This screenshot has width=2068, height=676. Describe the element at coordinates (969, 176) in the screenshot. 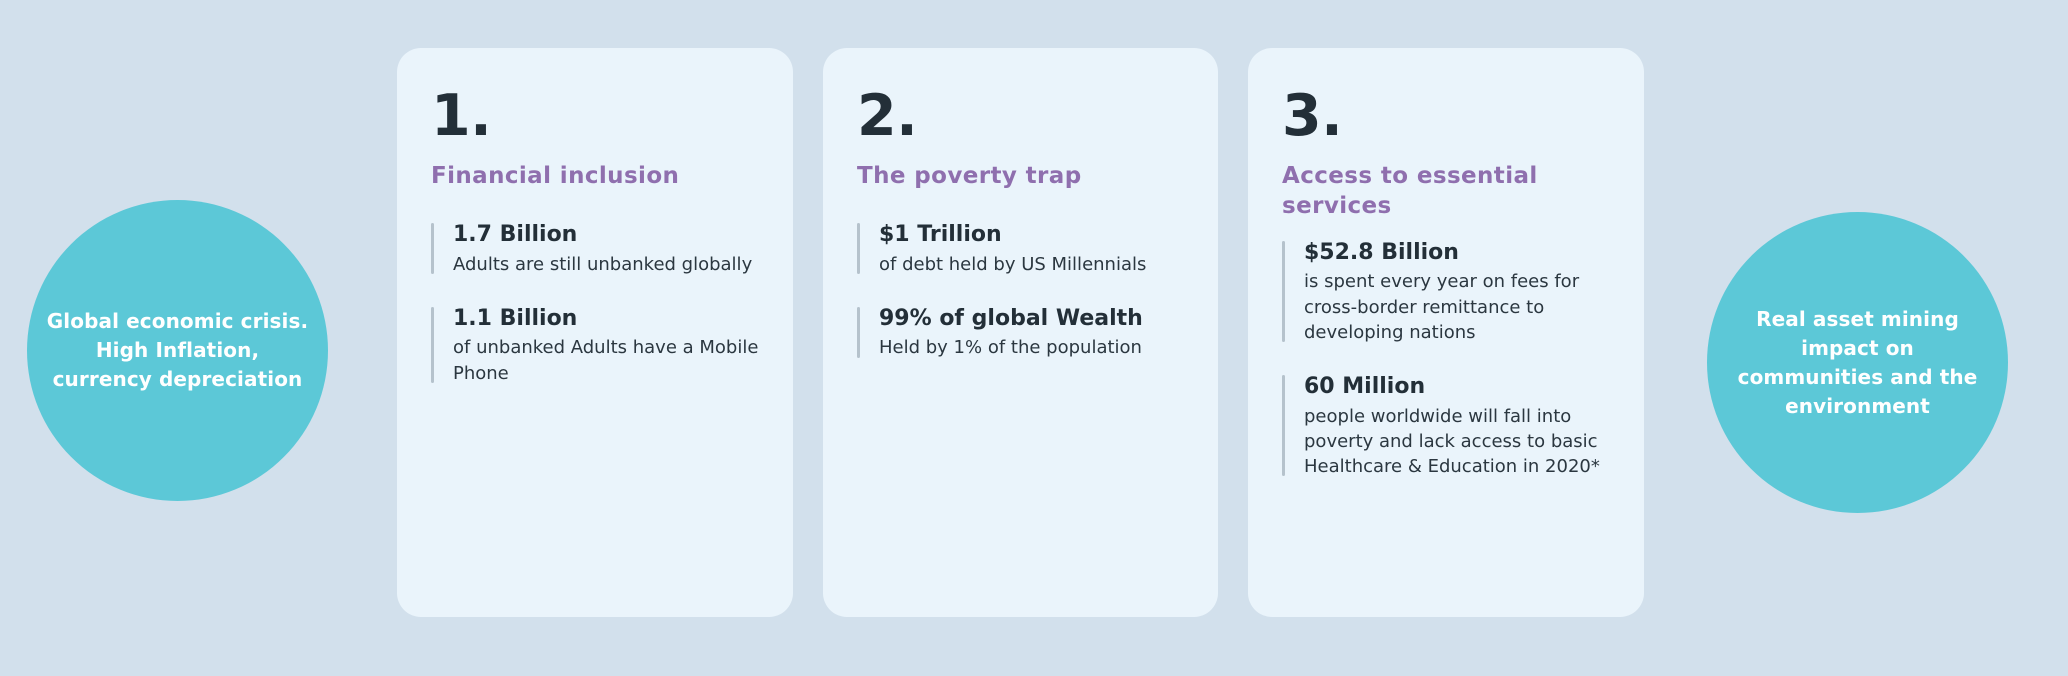

I see `card-title: The poverty trap` at that location.